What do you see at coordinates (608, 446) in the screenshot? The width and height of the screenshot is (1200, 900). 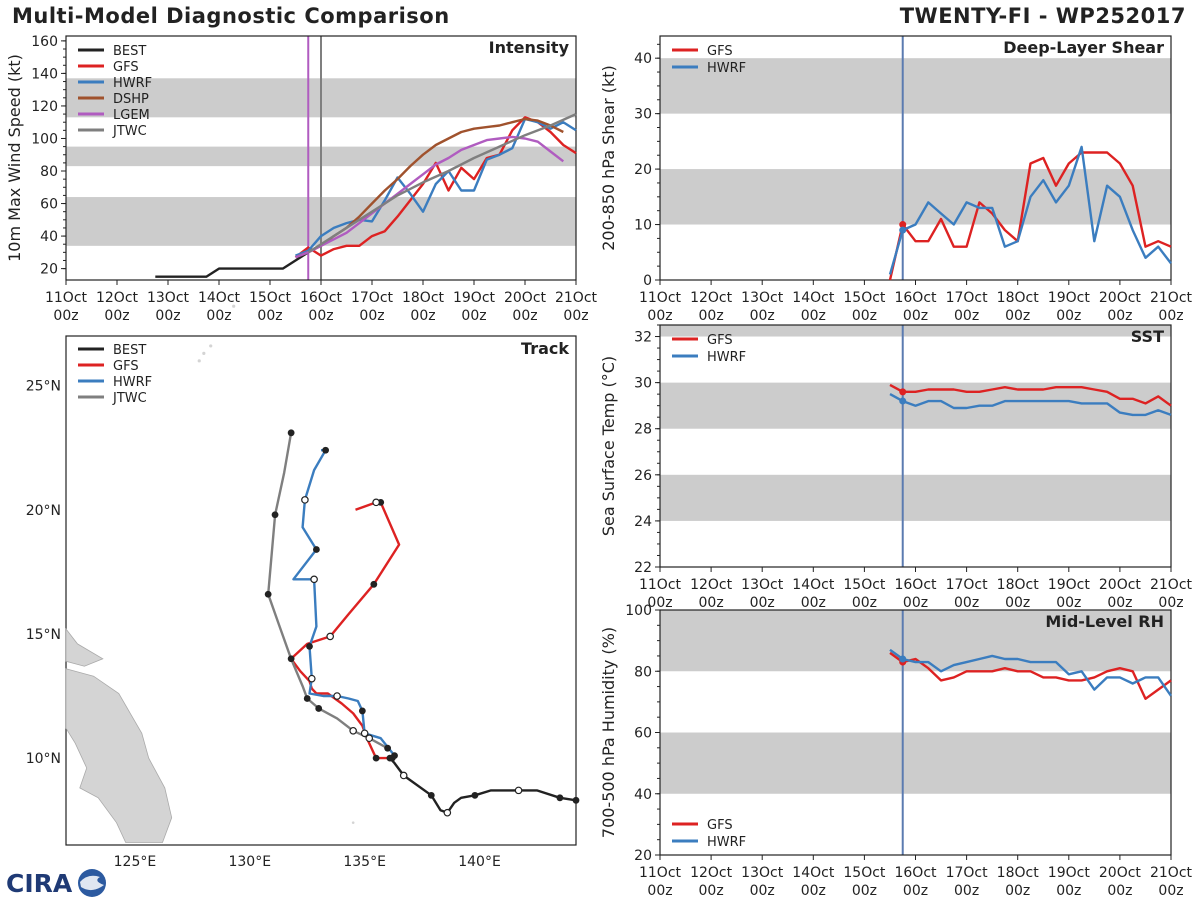 I see `y-axis-label: Sea Surface Temp (°C)` at bounding box center [608, 446].